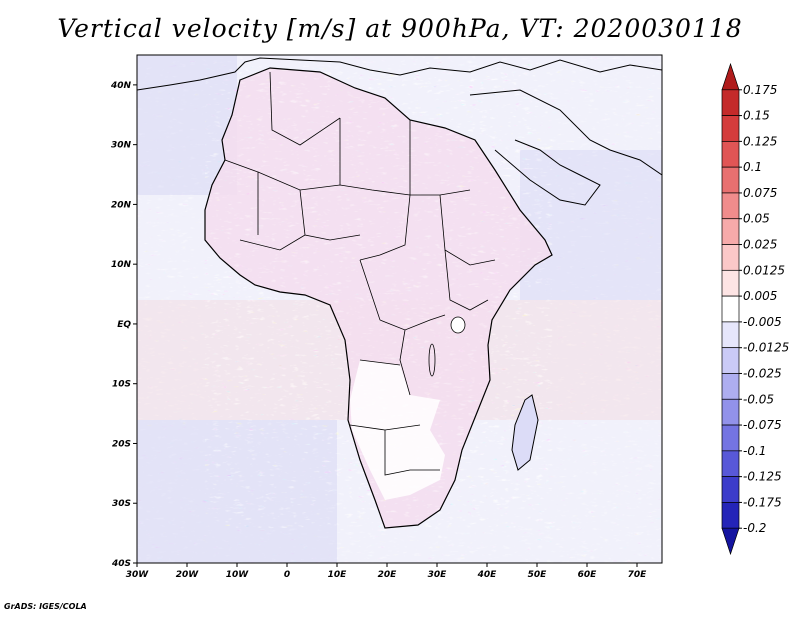  Describe the element at coordinates (238, 575) in the screenshot. I see `lon-label: 10W` at that location.